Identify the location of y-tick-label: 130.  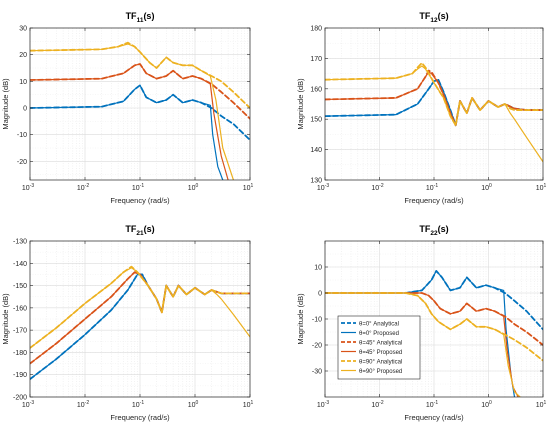
(316, 181).